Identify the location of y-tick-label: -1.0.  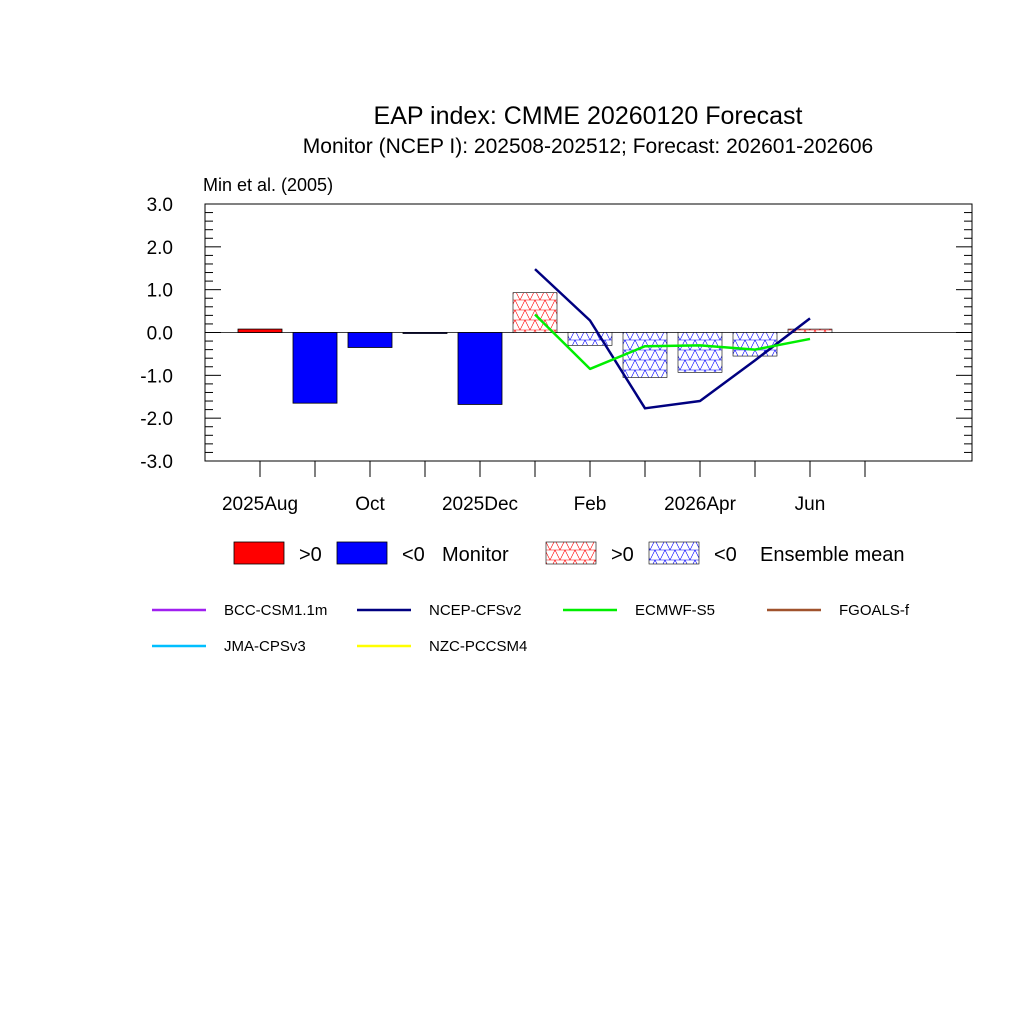
(156, 376).